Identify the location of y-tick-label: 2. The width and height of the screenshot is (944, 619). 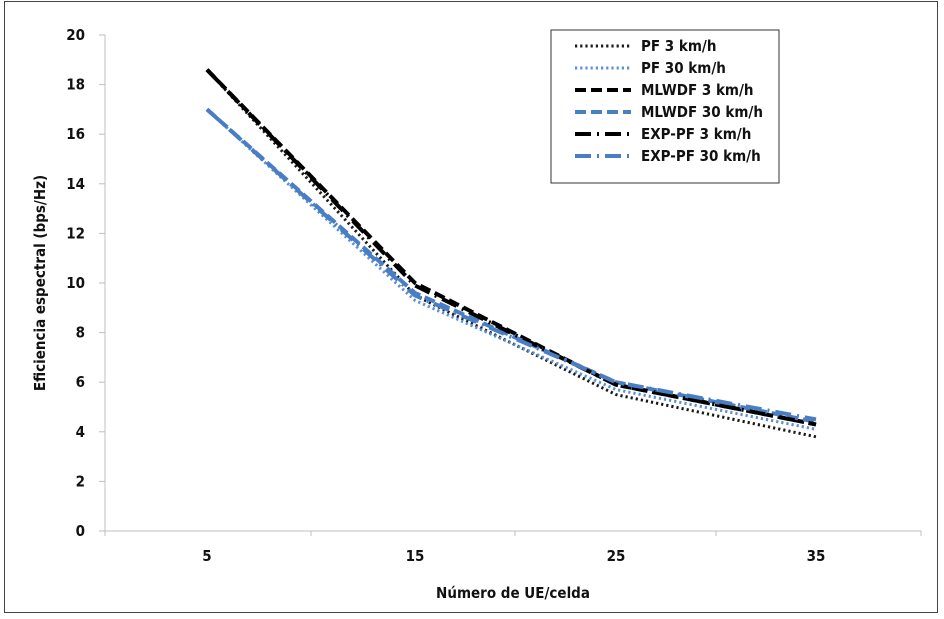
(80, 481).